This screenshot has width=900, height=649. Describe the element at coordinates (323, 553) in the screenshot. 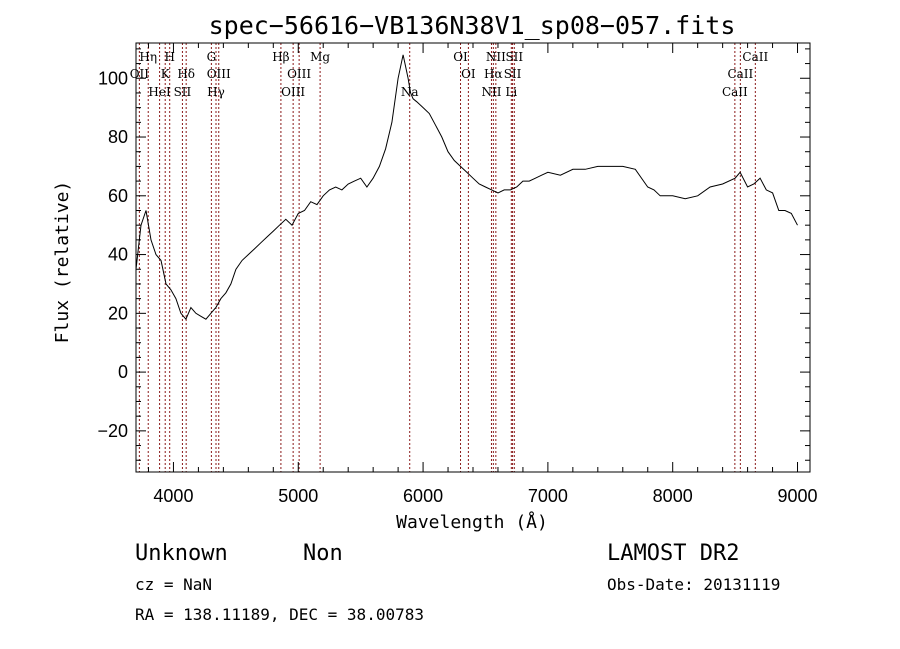

I see `object-subclass: Non` at that location.